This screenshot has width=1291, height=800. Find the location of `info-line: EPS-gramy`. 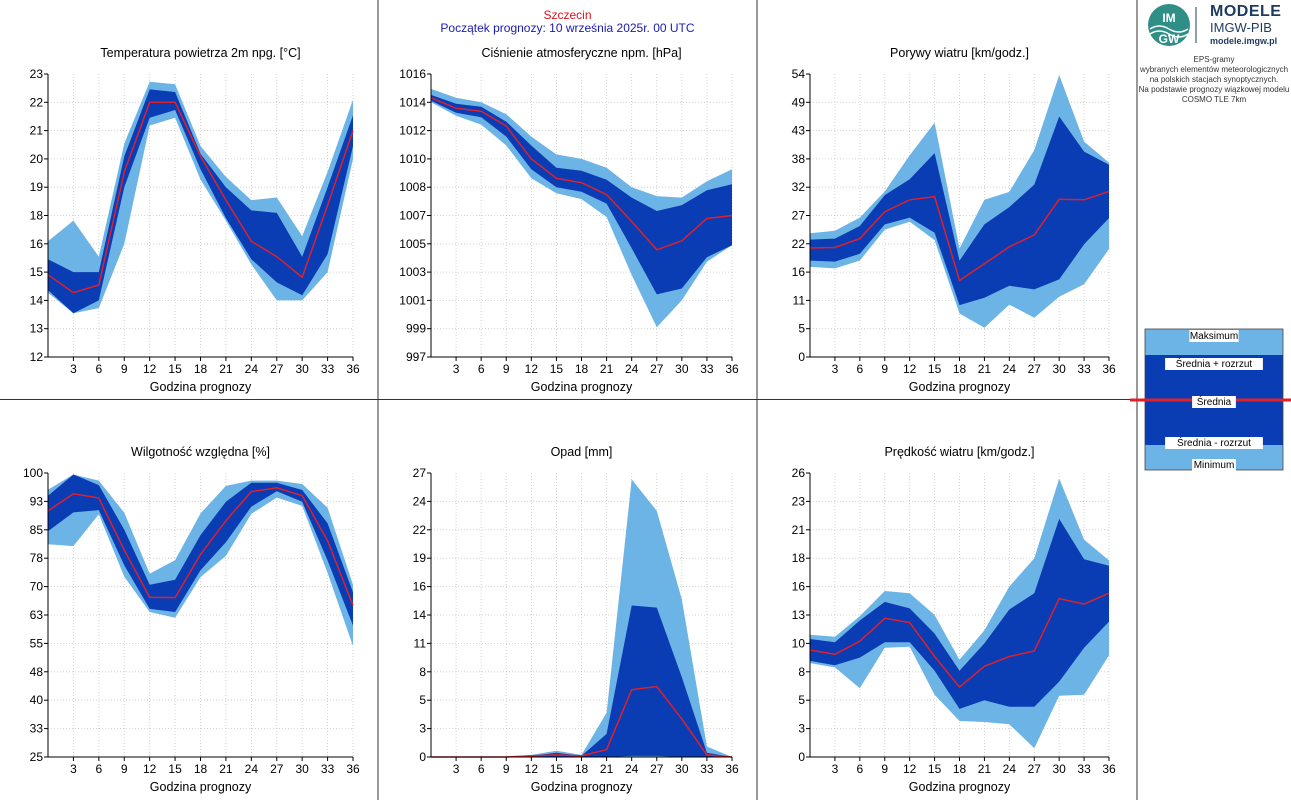

info-line: EPS-gramy is located at coordinates (1214, 59).